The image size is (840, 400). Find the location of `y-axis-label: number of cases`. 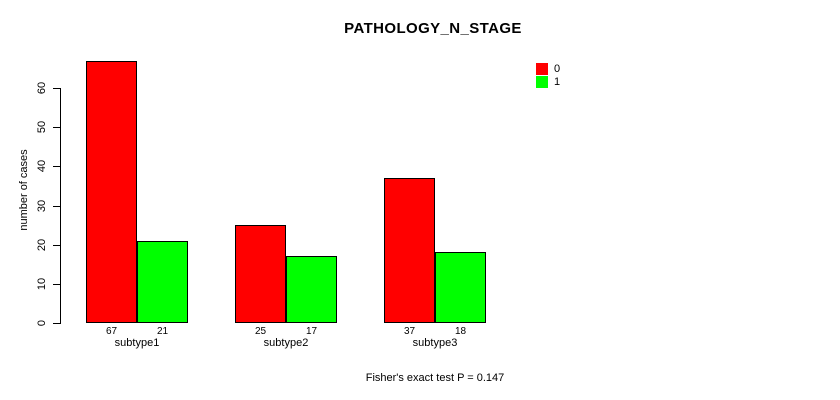

y-axis-label: number of cases is located at coordinates (24, 190).